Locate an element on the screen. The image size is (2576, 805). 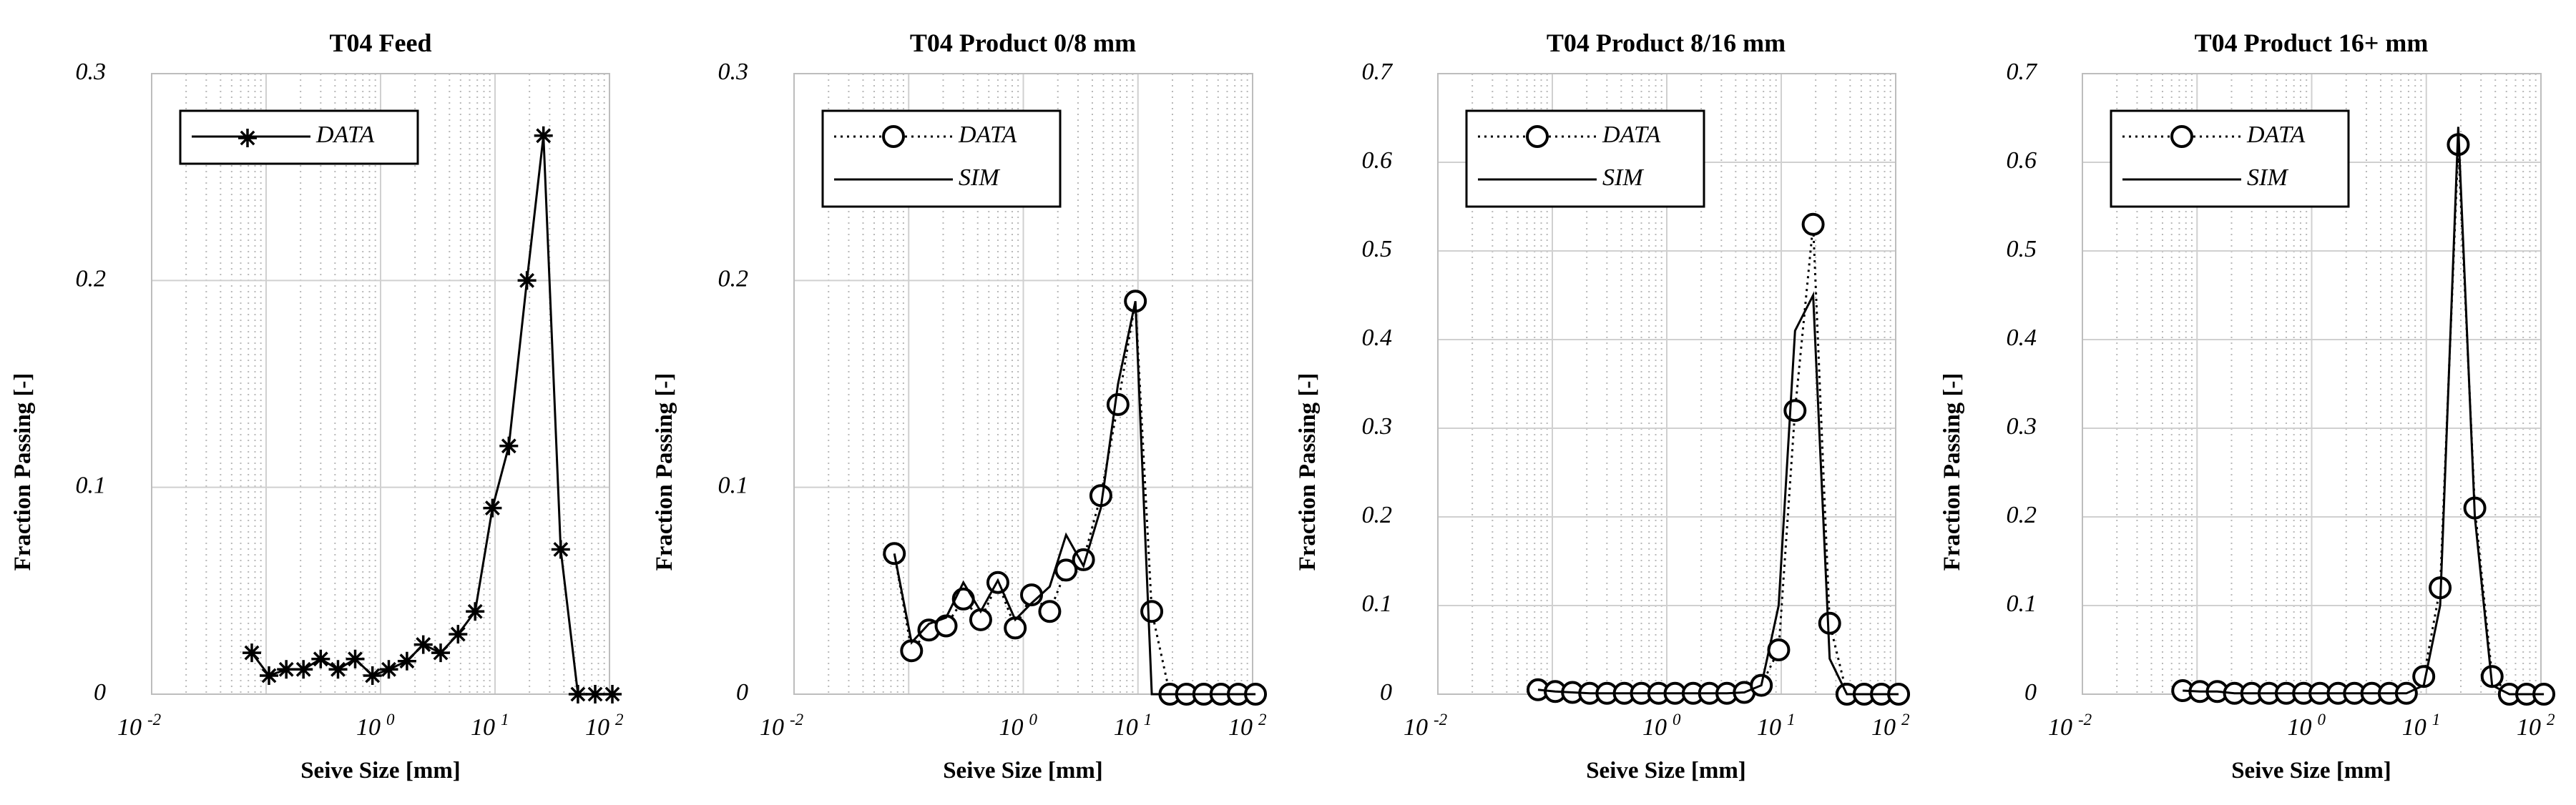
chart-title: T04 Product 0/8 mm is located at coordinates (1023, 43).